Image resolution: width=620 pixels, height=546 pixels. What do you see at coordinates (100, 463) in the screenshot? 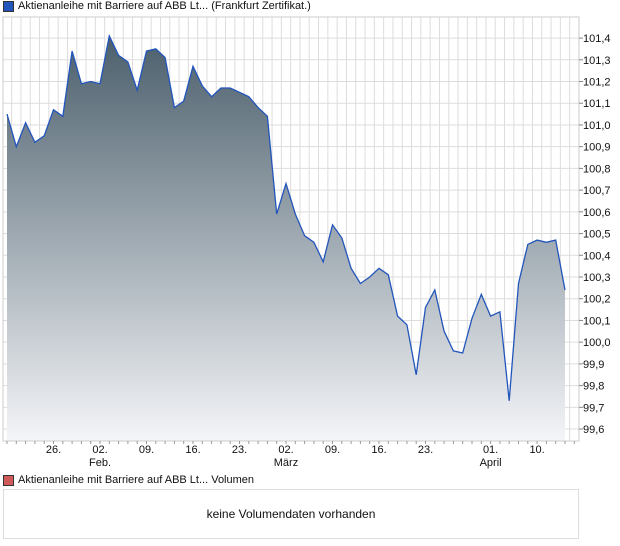
I see `x-month-label: Feb.` at bounding box center [100, 463].